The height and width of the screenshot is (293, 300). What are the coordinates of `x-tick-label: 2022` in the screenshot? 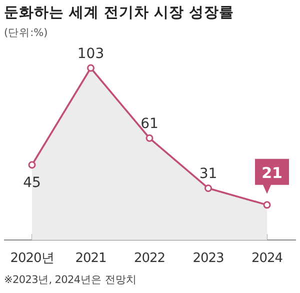 It's located at (150, 258).